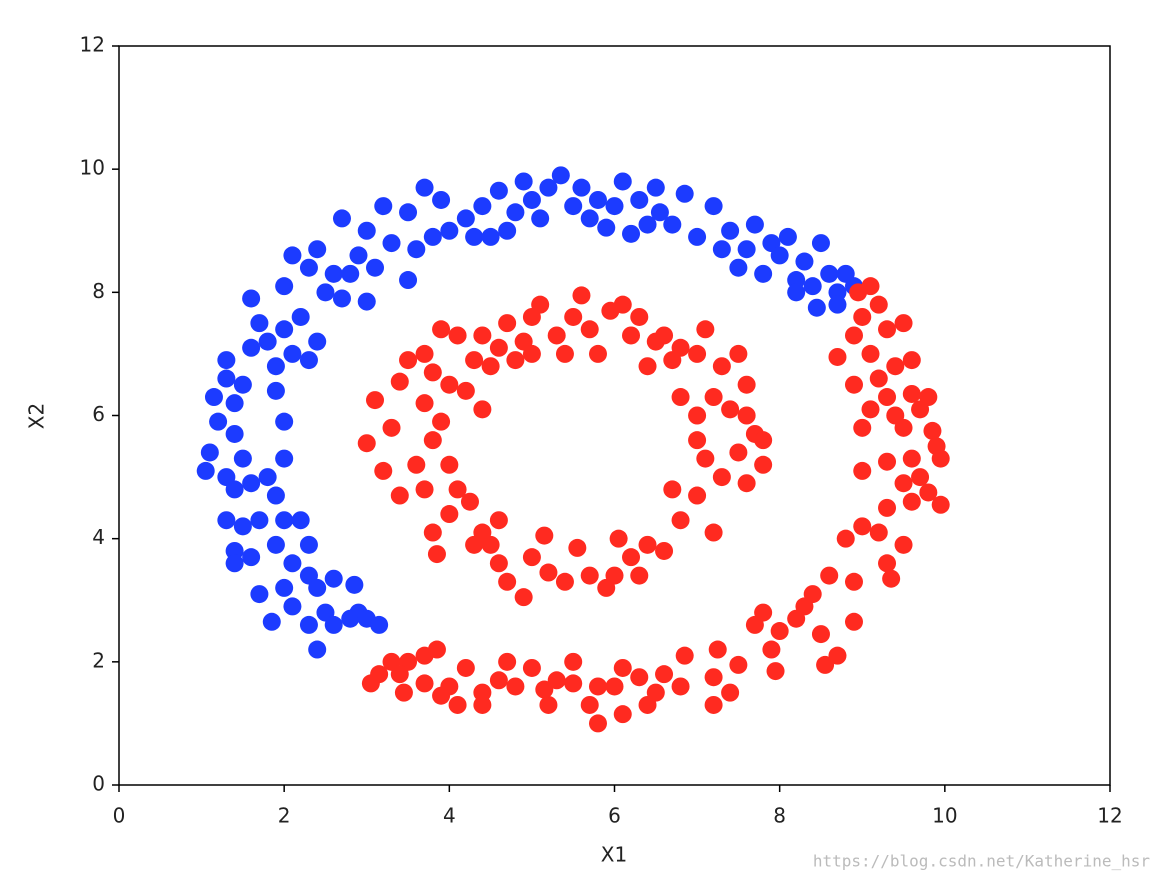 This screenshot has width=1160, height=882. What do you see at coordinates (614, 816) in the screenshot?
I see `x-tick-label: 6` at bounding box center [614, 816].